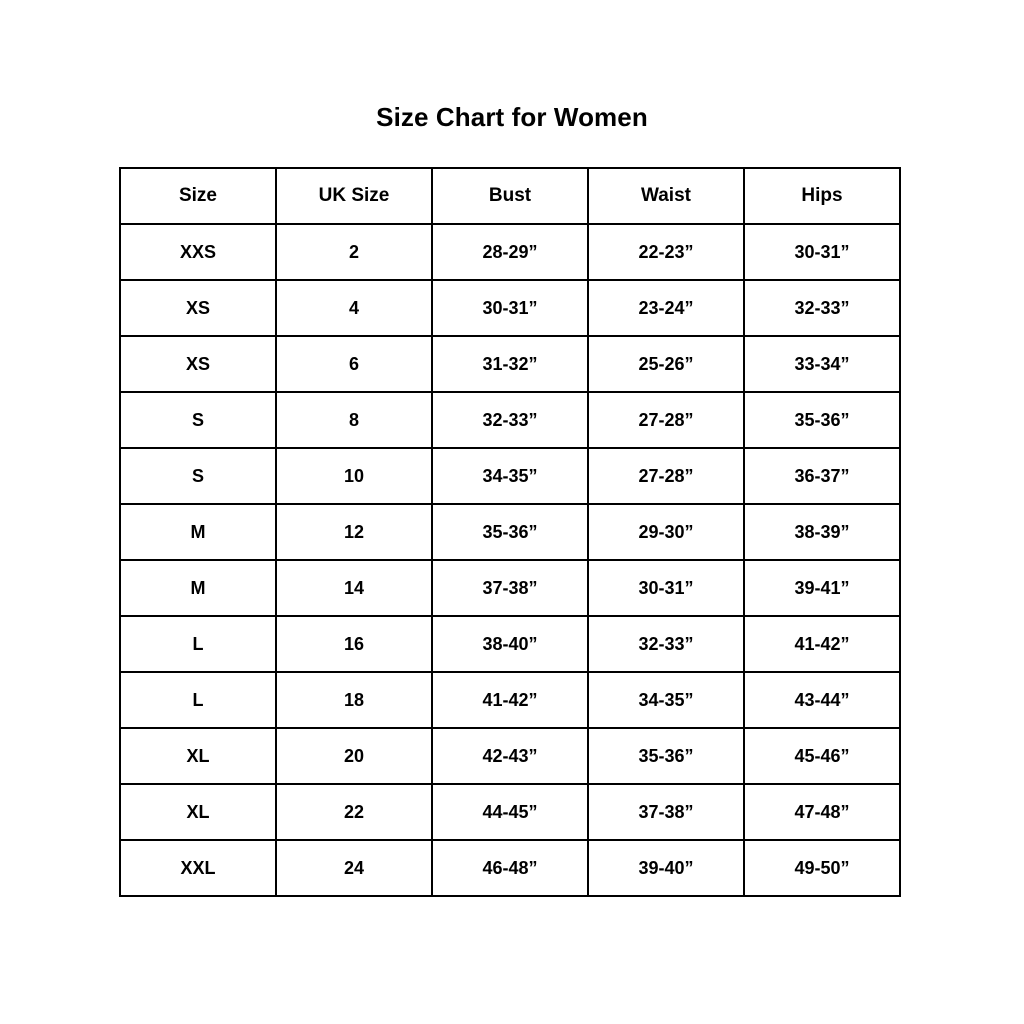  I want to click on table-header-row: Size UK Size Bust Waist Hips, so click(510, 196).